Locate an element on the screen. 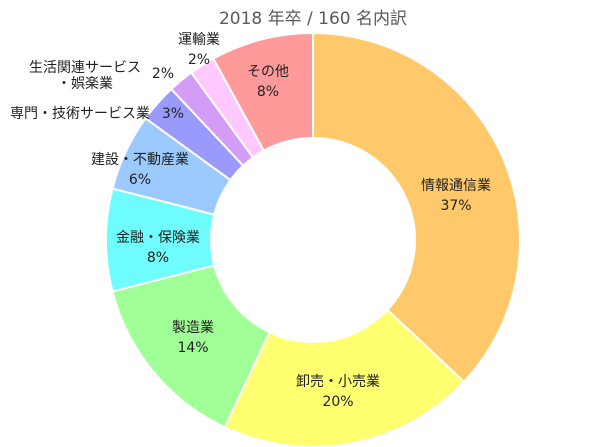  slice-value-label: 20% is located at coordinates (337, 402).